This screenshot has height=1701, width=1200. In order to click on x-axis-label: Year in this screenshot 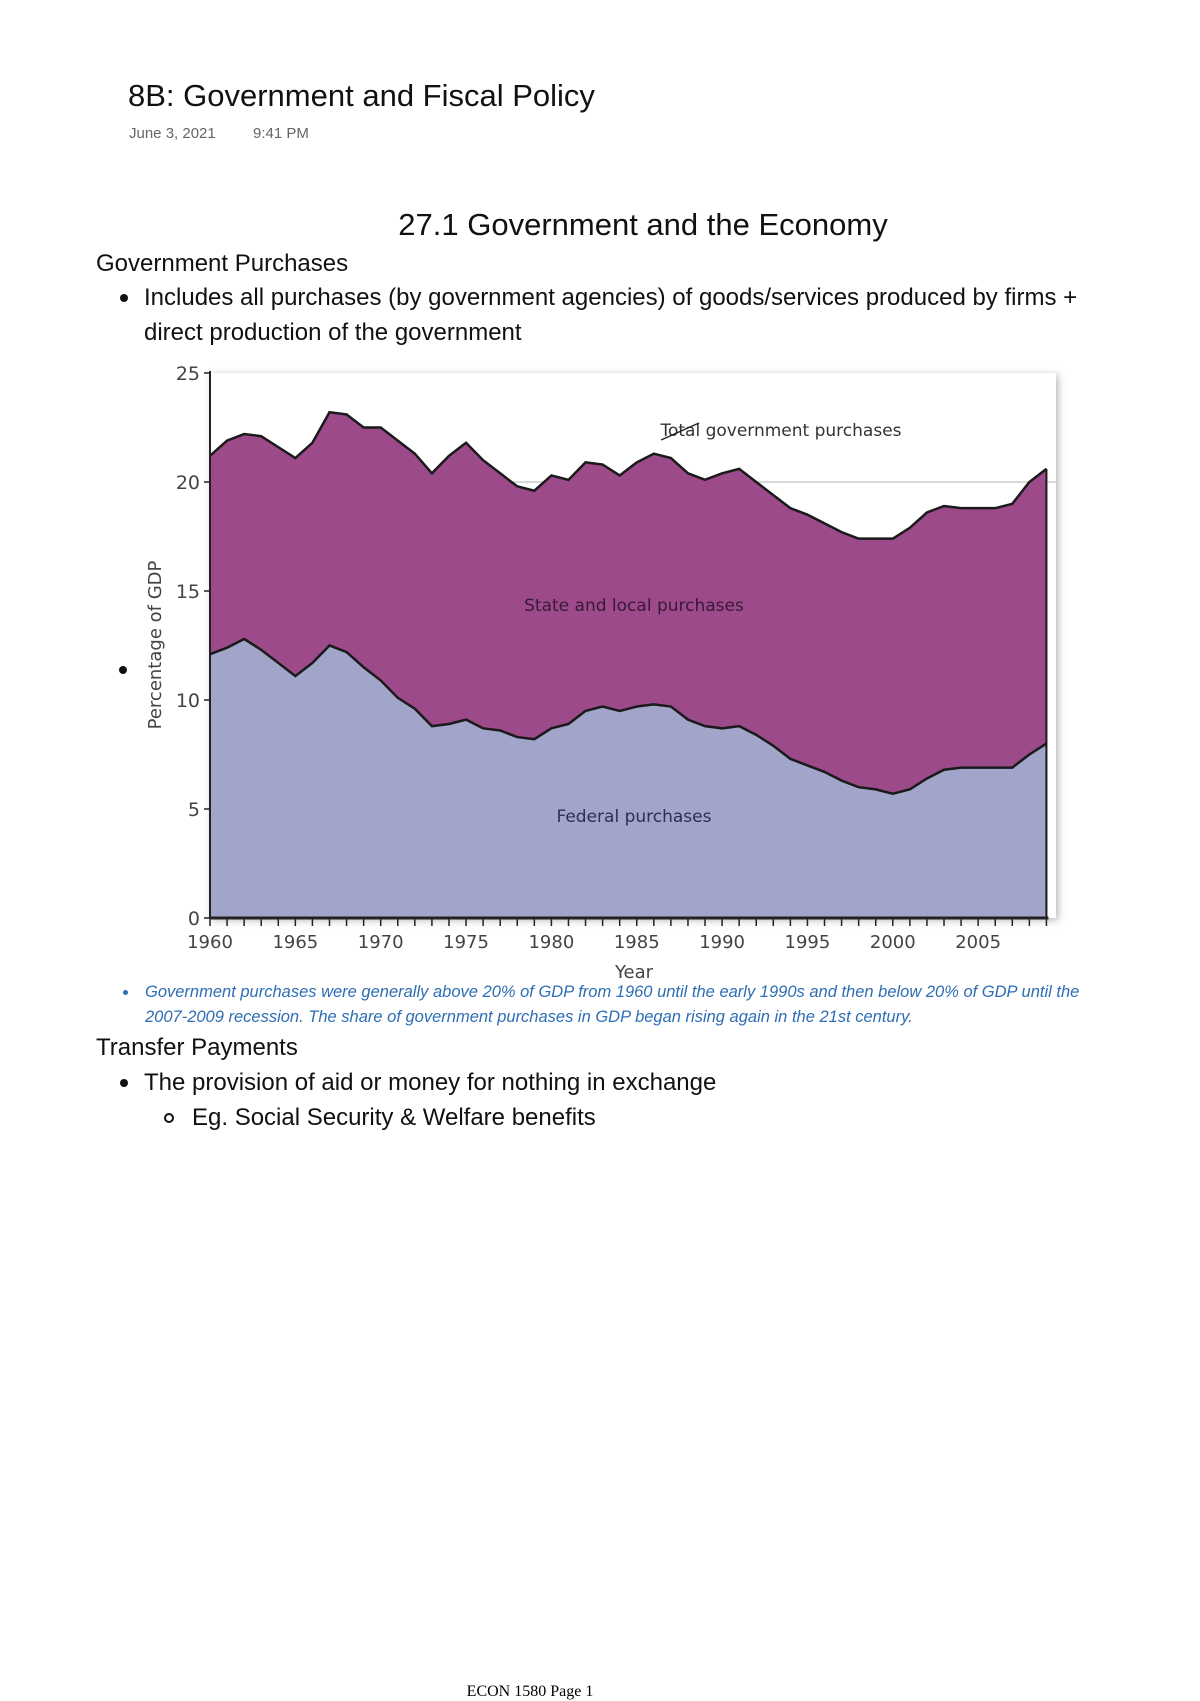, I will do `click(634, 972)`.